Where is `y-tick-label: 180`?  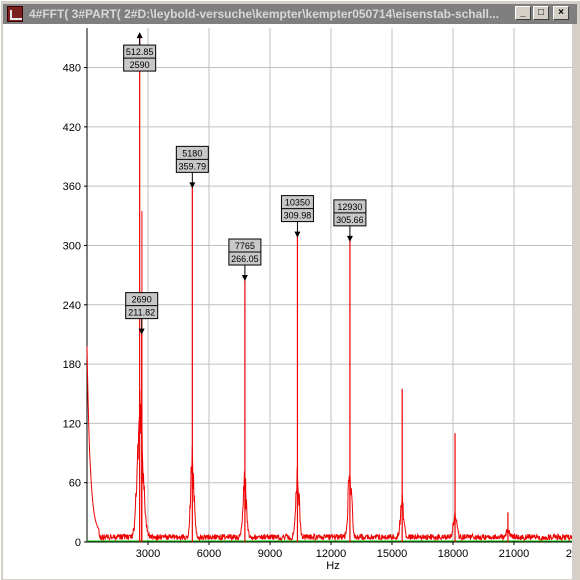
y-tick-label: 180 is located at coordinates (72, 365).